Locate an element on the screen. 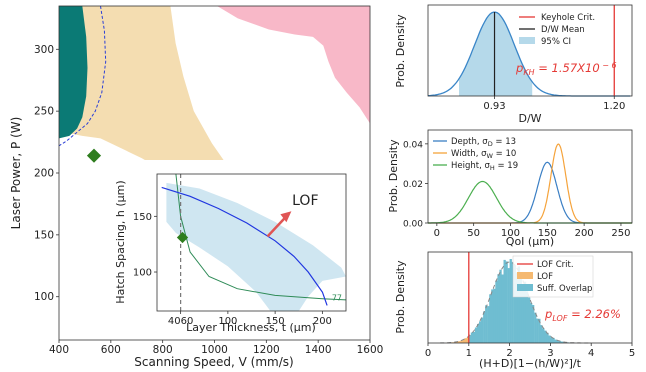 Image resolution: width=646 pixels, height=372 pixels. lof-density-plot is located at coordinates (515, 298).